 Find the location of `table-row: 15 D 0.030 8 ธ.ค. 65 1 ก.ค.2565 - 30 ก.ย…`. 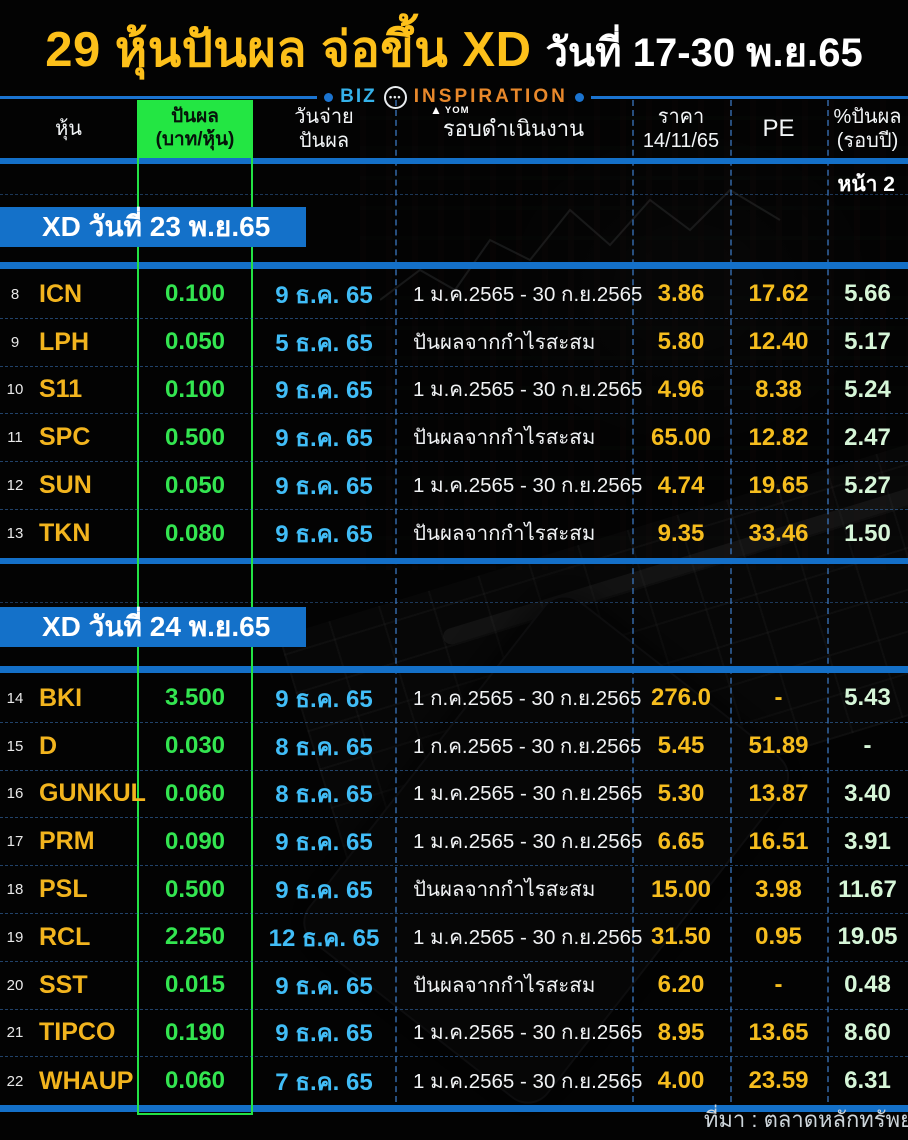

table-row: 15 D 0.030 8 ธ.ค. 65 1 ก.ค.2565 - 30 ก.ย… is located at coordinates (454, 747).